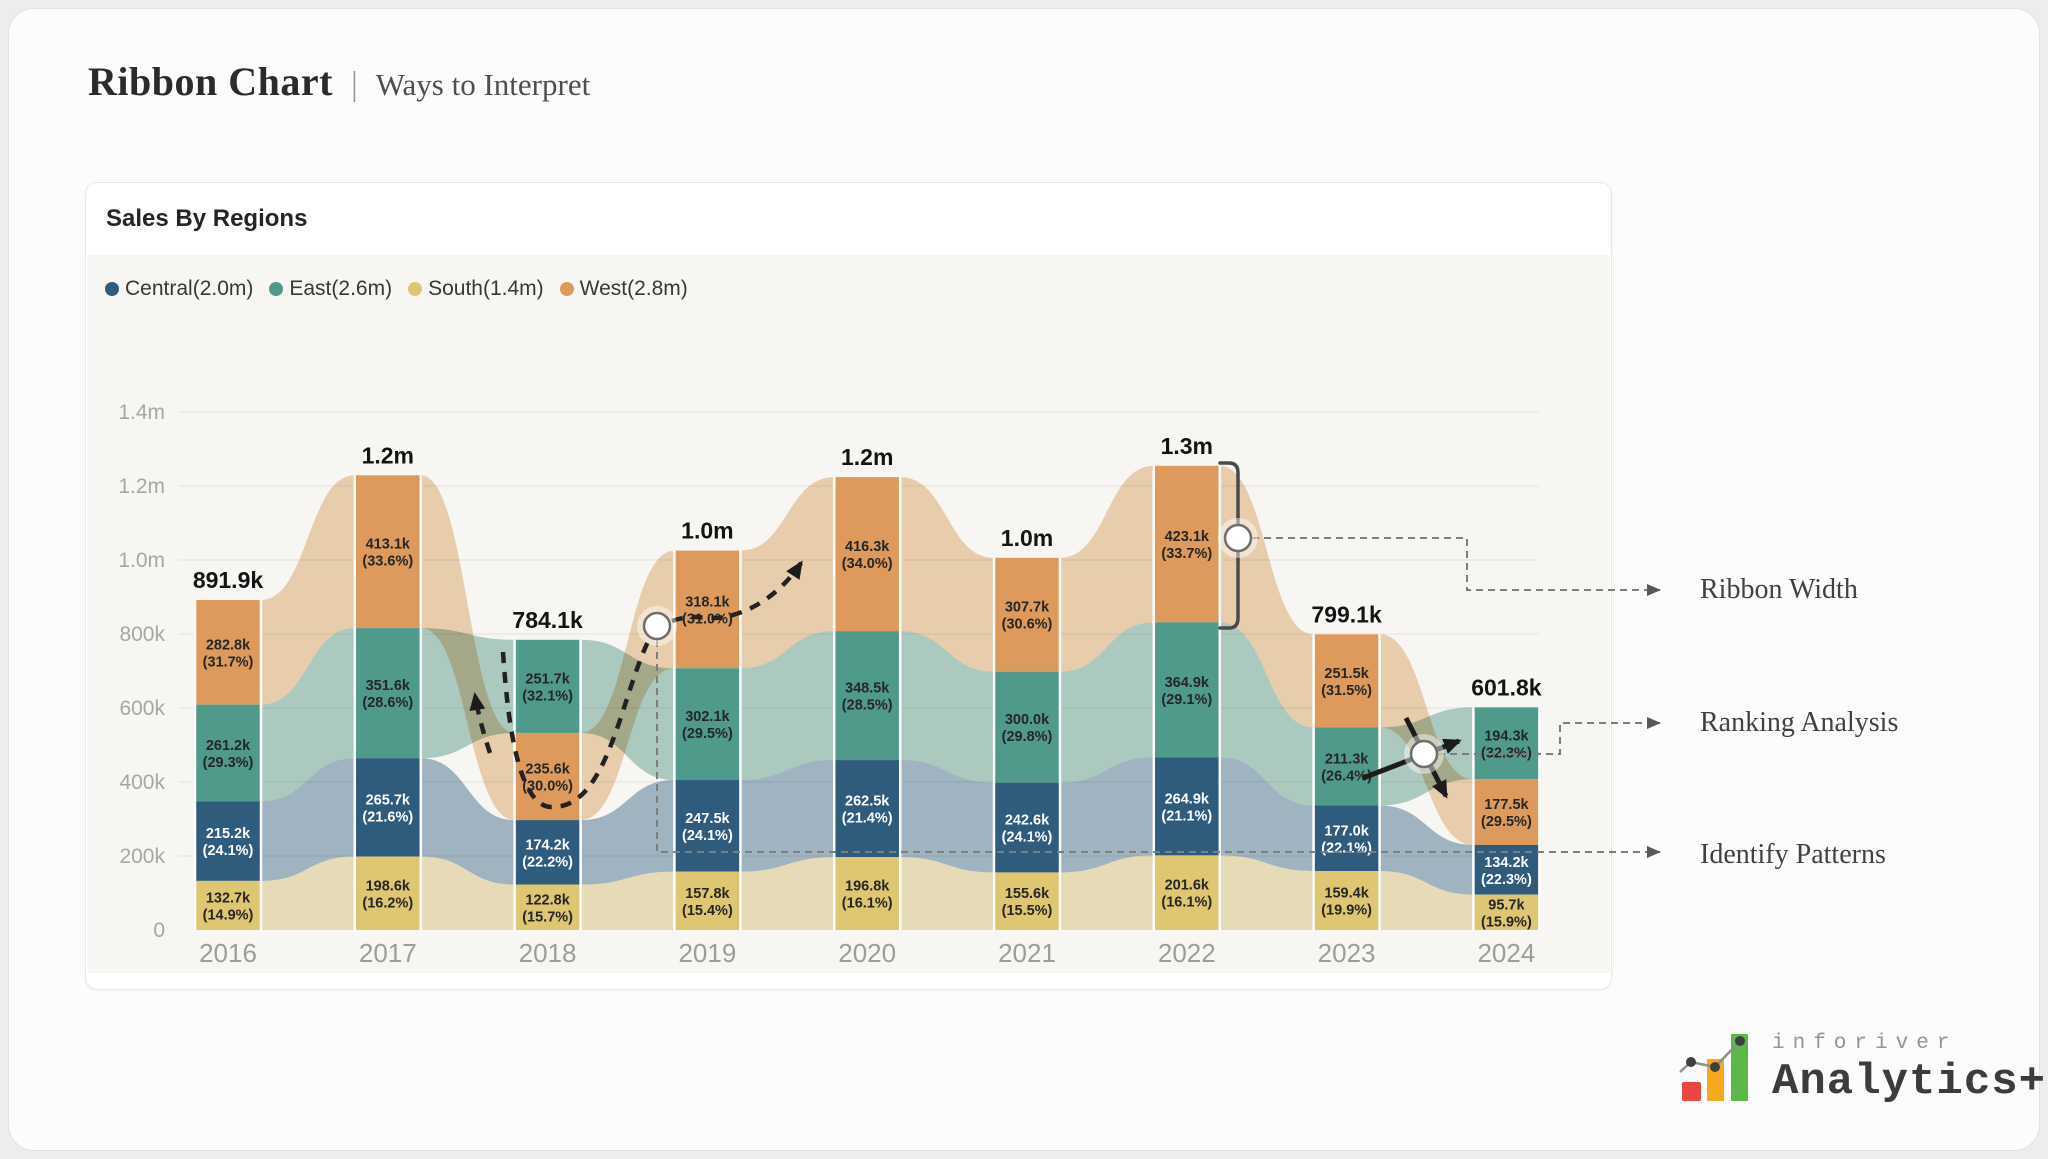 This screenshot has height=1159, width=2048. I want to click on x-axis-year-label: 2018, so click(548, 953).